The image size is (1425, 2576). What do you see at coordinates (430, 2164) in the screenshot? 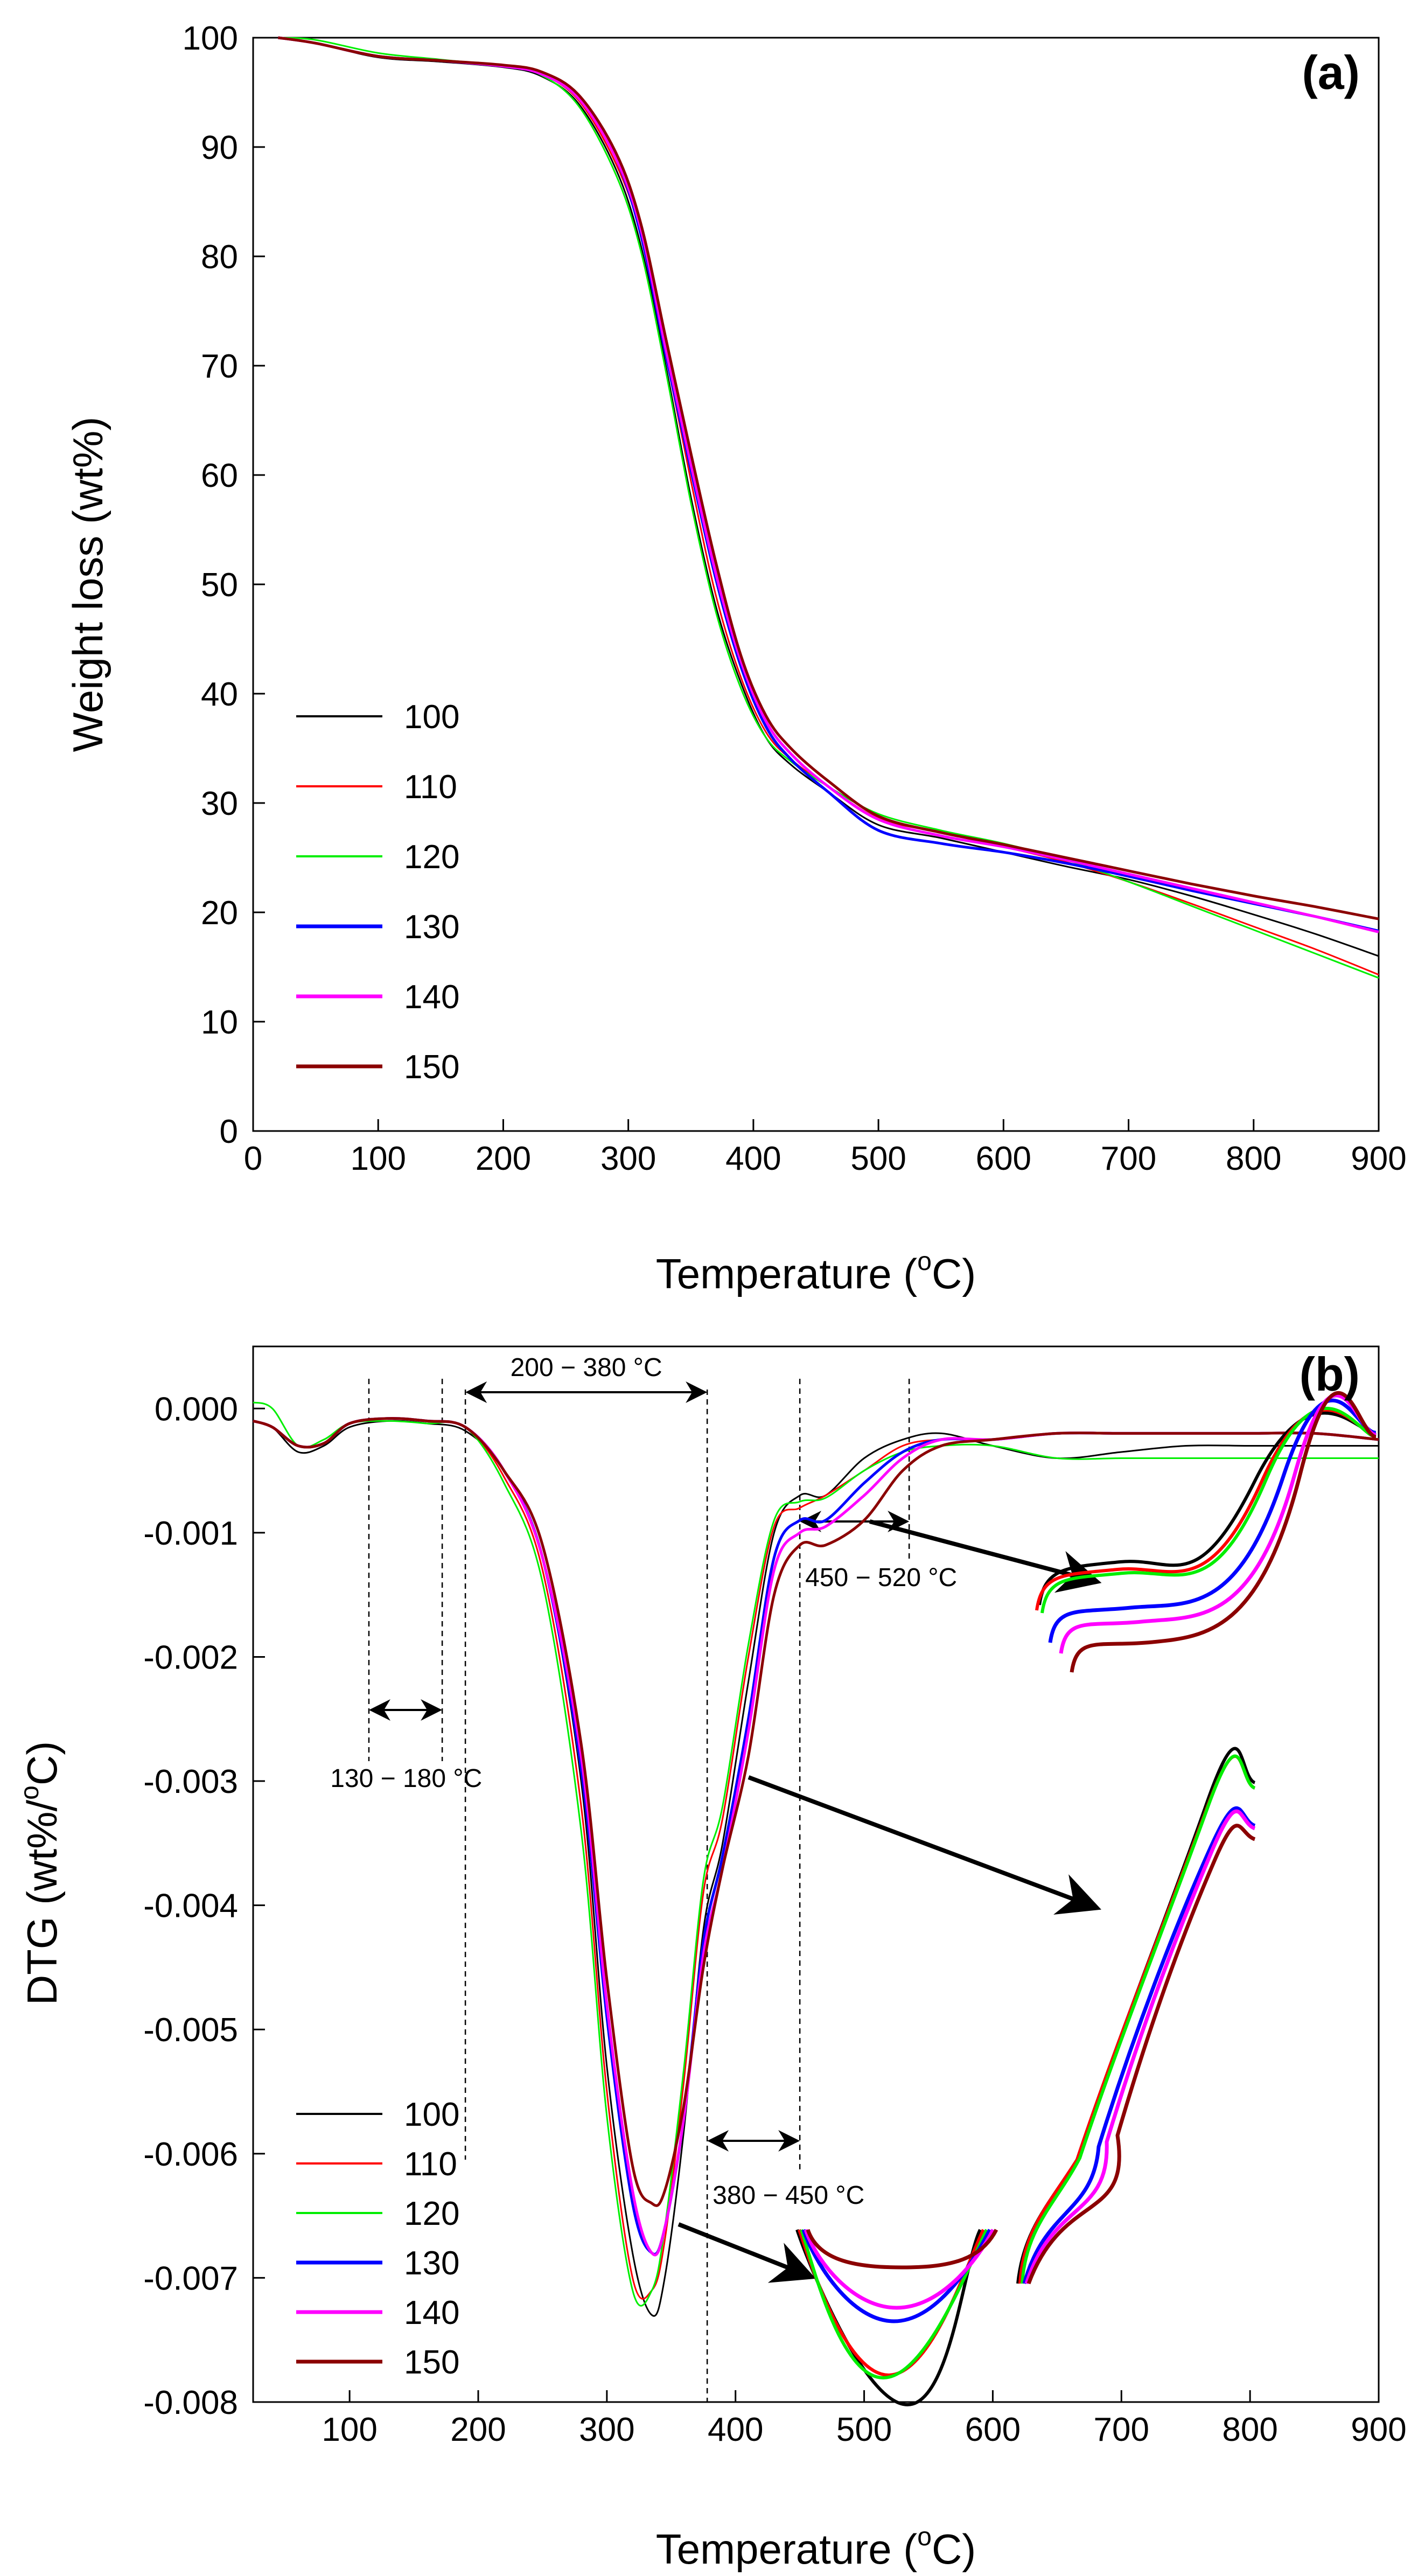
I see `panel-b-legend-label-110: 110` at bounding box center [430, 2164].